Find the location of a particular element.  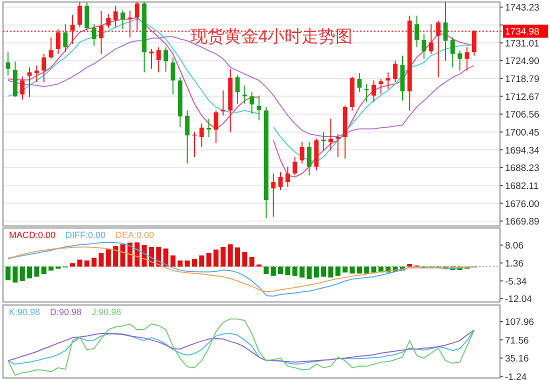

y-tick-label: 1718.79 is located at coordinates (522, 79).